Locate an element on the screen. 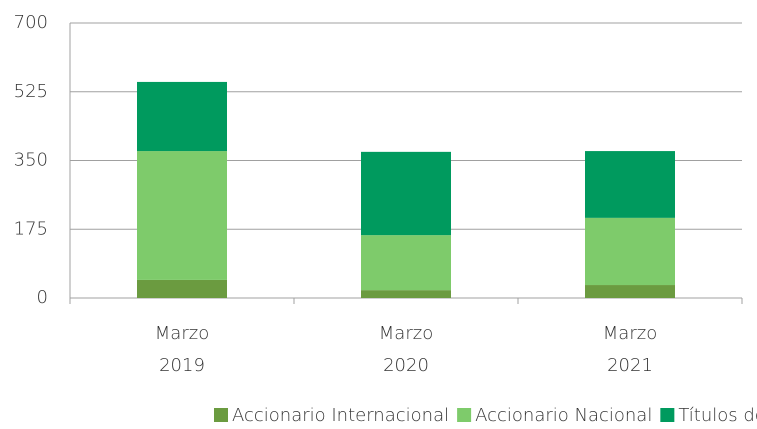 The image size is (757, 429). x-tick-label: Marzo 2020 is located at coordinates (406, 349).